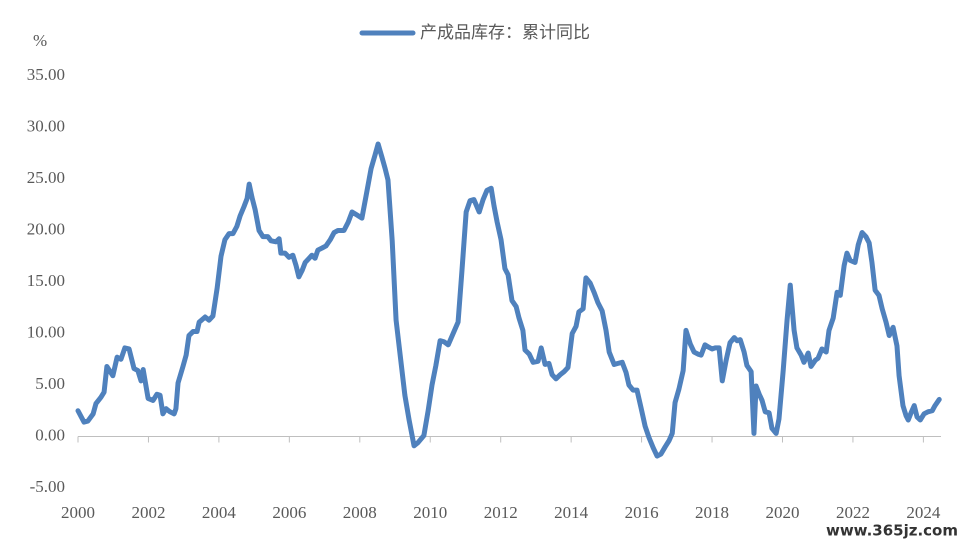 The width and height of the screenshot is (968, 545). Describe the element at coordinates (642, 512) in the screenshot. I see `x-tick-label: 2016` at that location.